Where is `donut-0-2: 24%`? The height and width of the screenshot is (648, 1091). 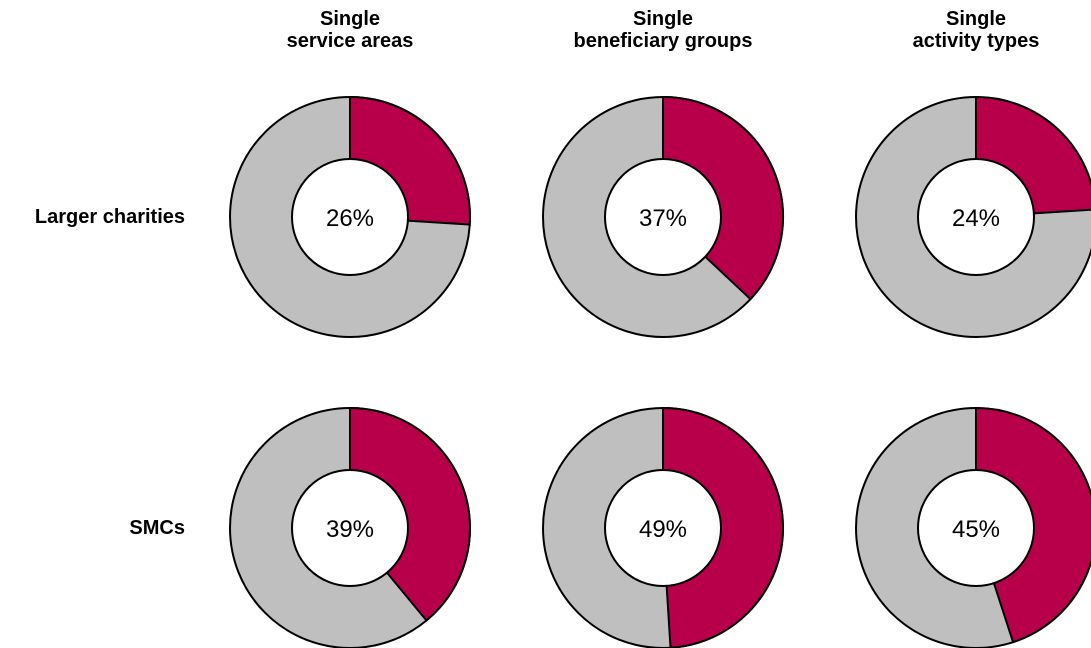 donut-0-2: 24% is located at coordinates (973, 216).